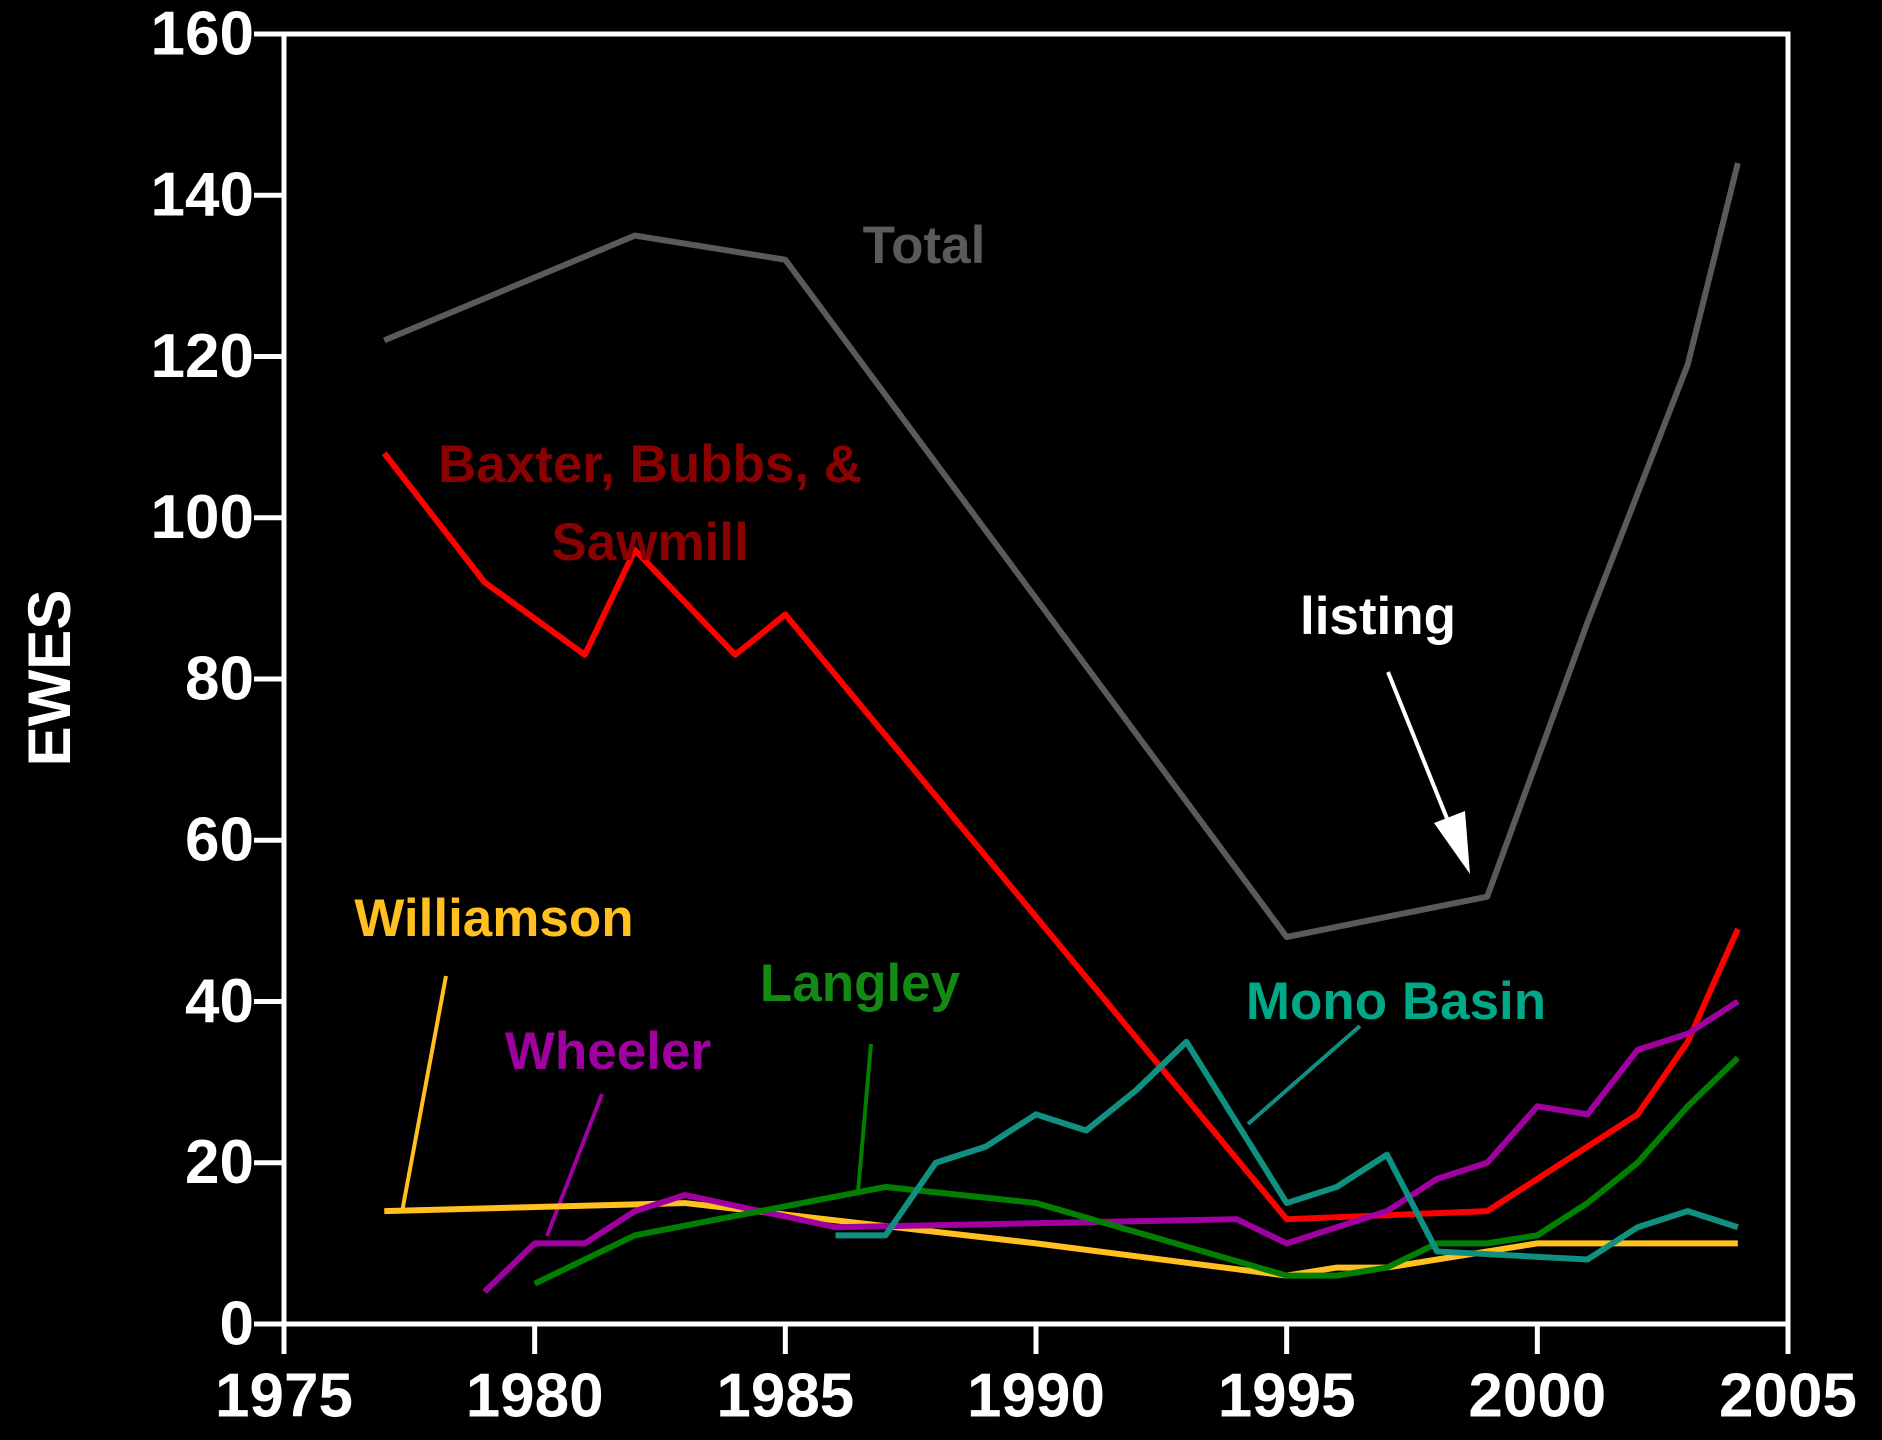 The image size is (1882, 1440). Describe the element at coordinates (202, 517) in the screenshot. I see `y-tick-label: 100` at that location.